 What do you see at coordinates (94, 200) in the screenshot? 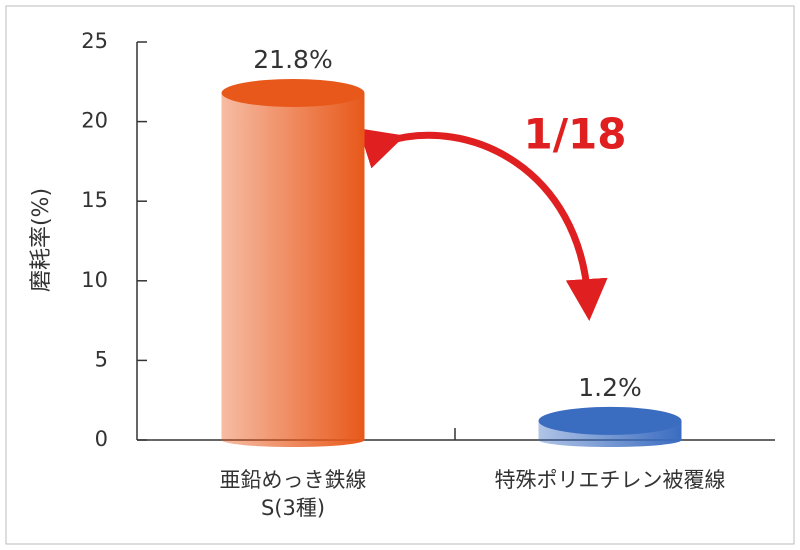
I see `y-tick-label: 15` at bounding box center [94, 200].